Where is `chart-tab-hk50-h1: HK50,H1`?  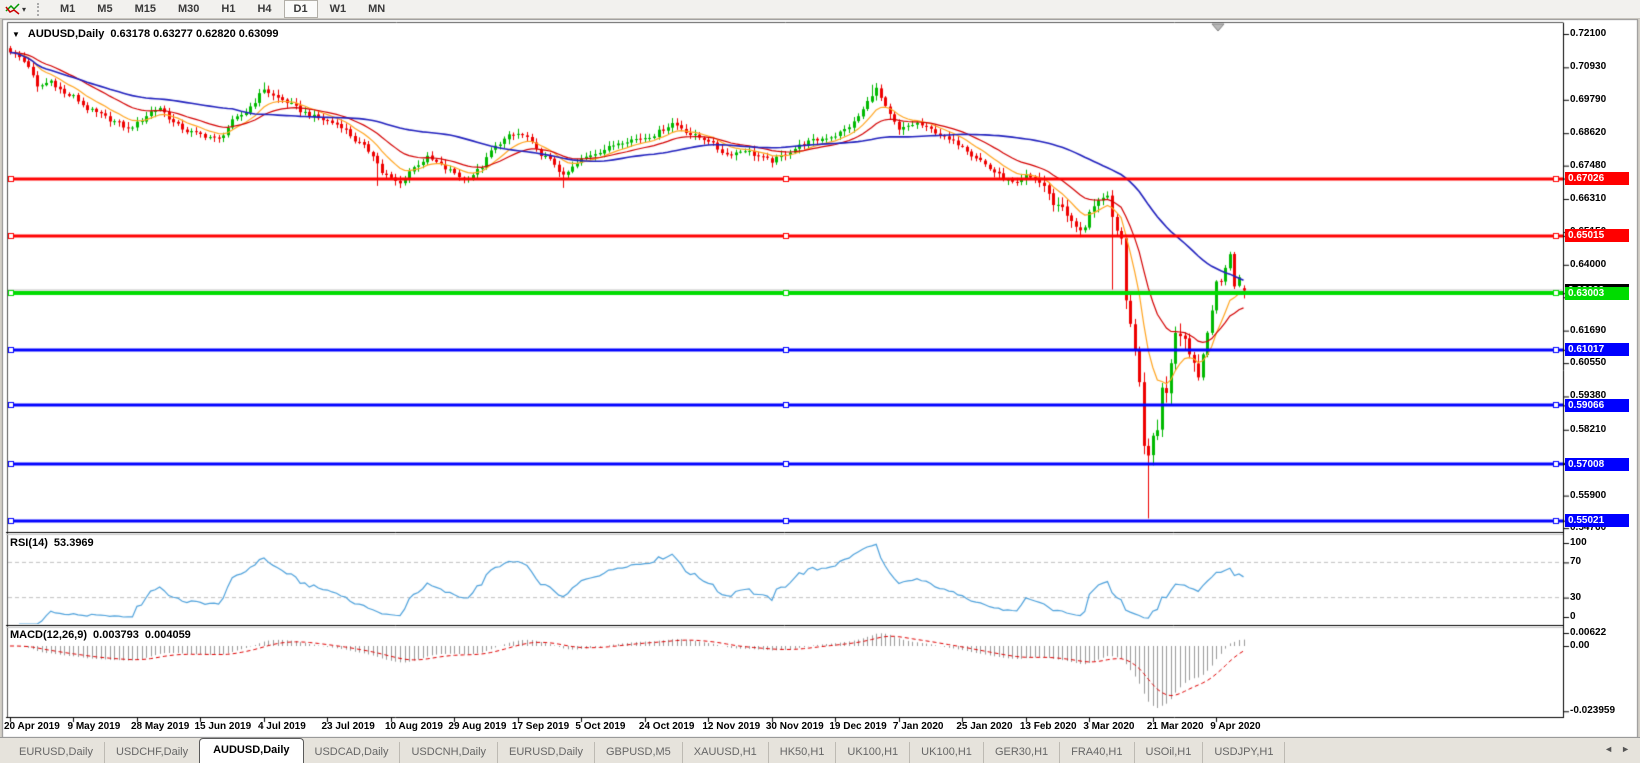
chart-tab-hk50-h1: HK50,H1 is located at coordinates (803, 752).